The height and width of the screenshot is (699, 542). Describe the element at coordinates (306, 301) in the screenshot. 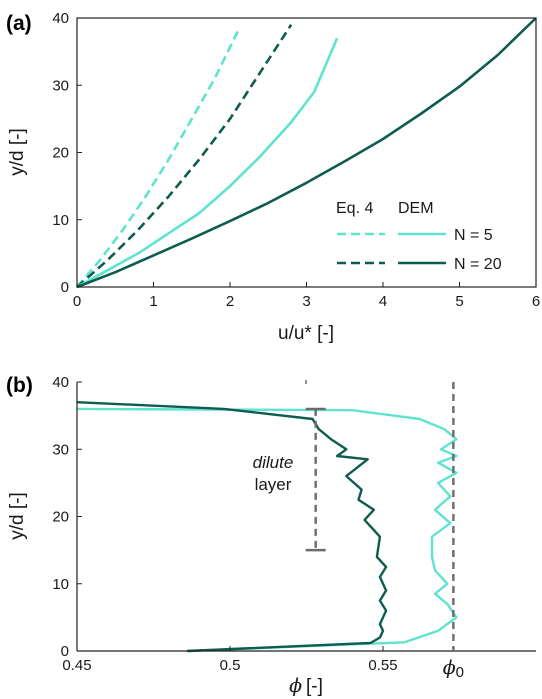

I see `x-tick-label: 3` at that location.